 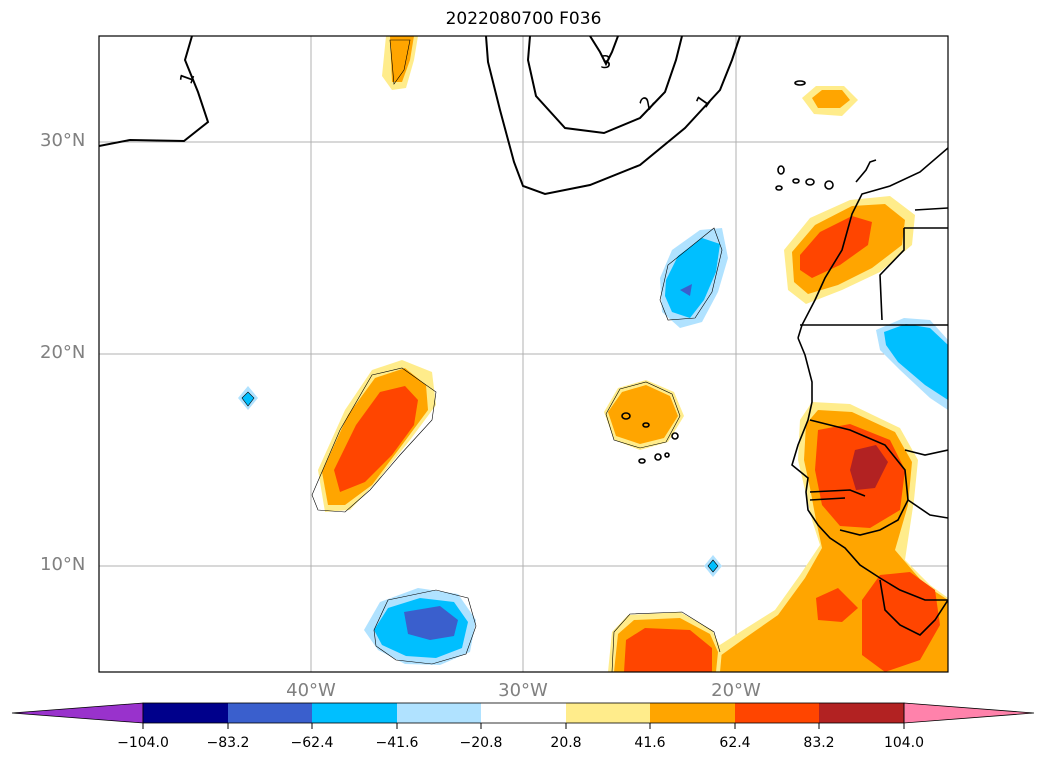 What do you see at coordinates (904, 743) in the screenshot?
I see `colorbar-tick-label: 104.0` at bounding box center [904, 743].